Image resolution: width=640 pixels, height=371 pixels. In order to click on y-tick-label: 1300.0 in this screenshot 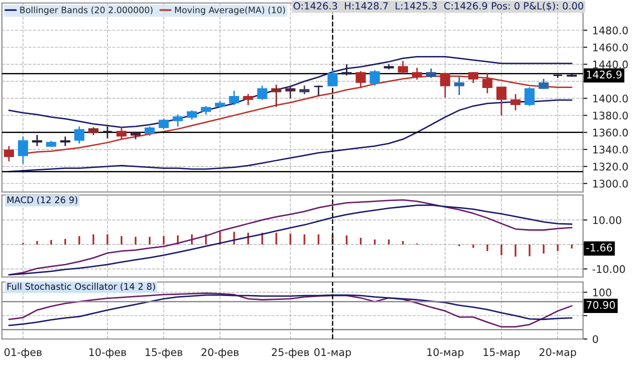, I will do `click(610, 184)`.